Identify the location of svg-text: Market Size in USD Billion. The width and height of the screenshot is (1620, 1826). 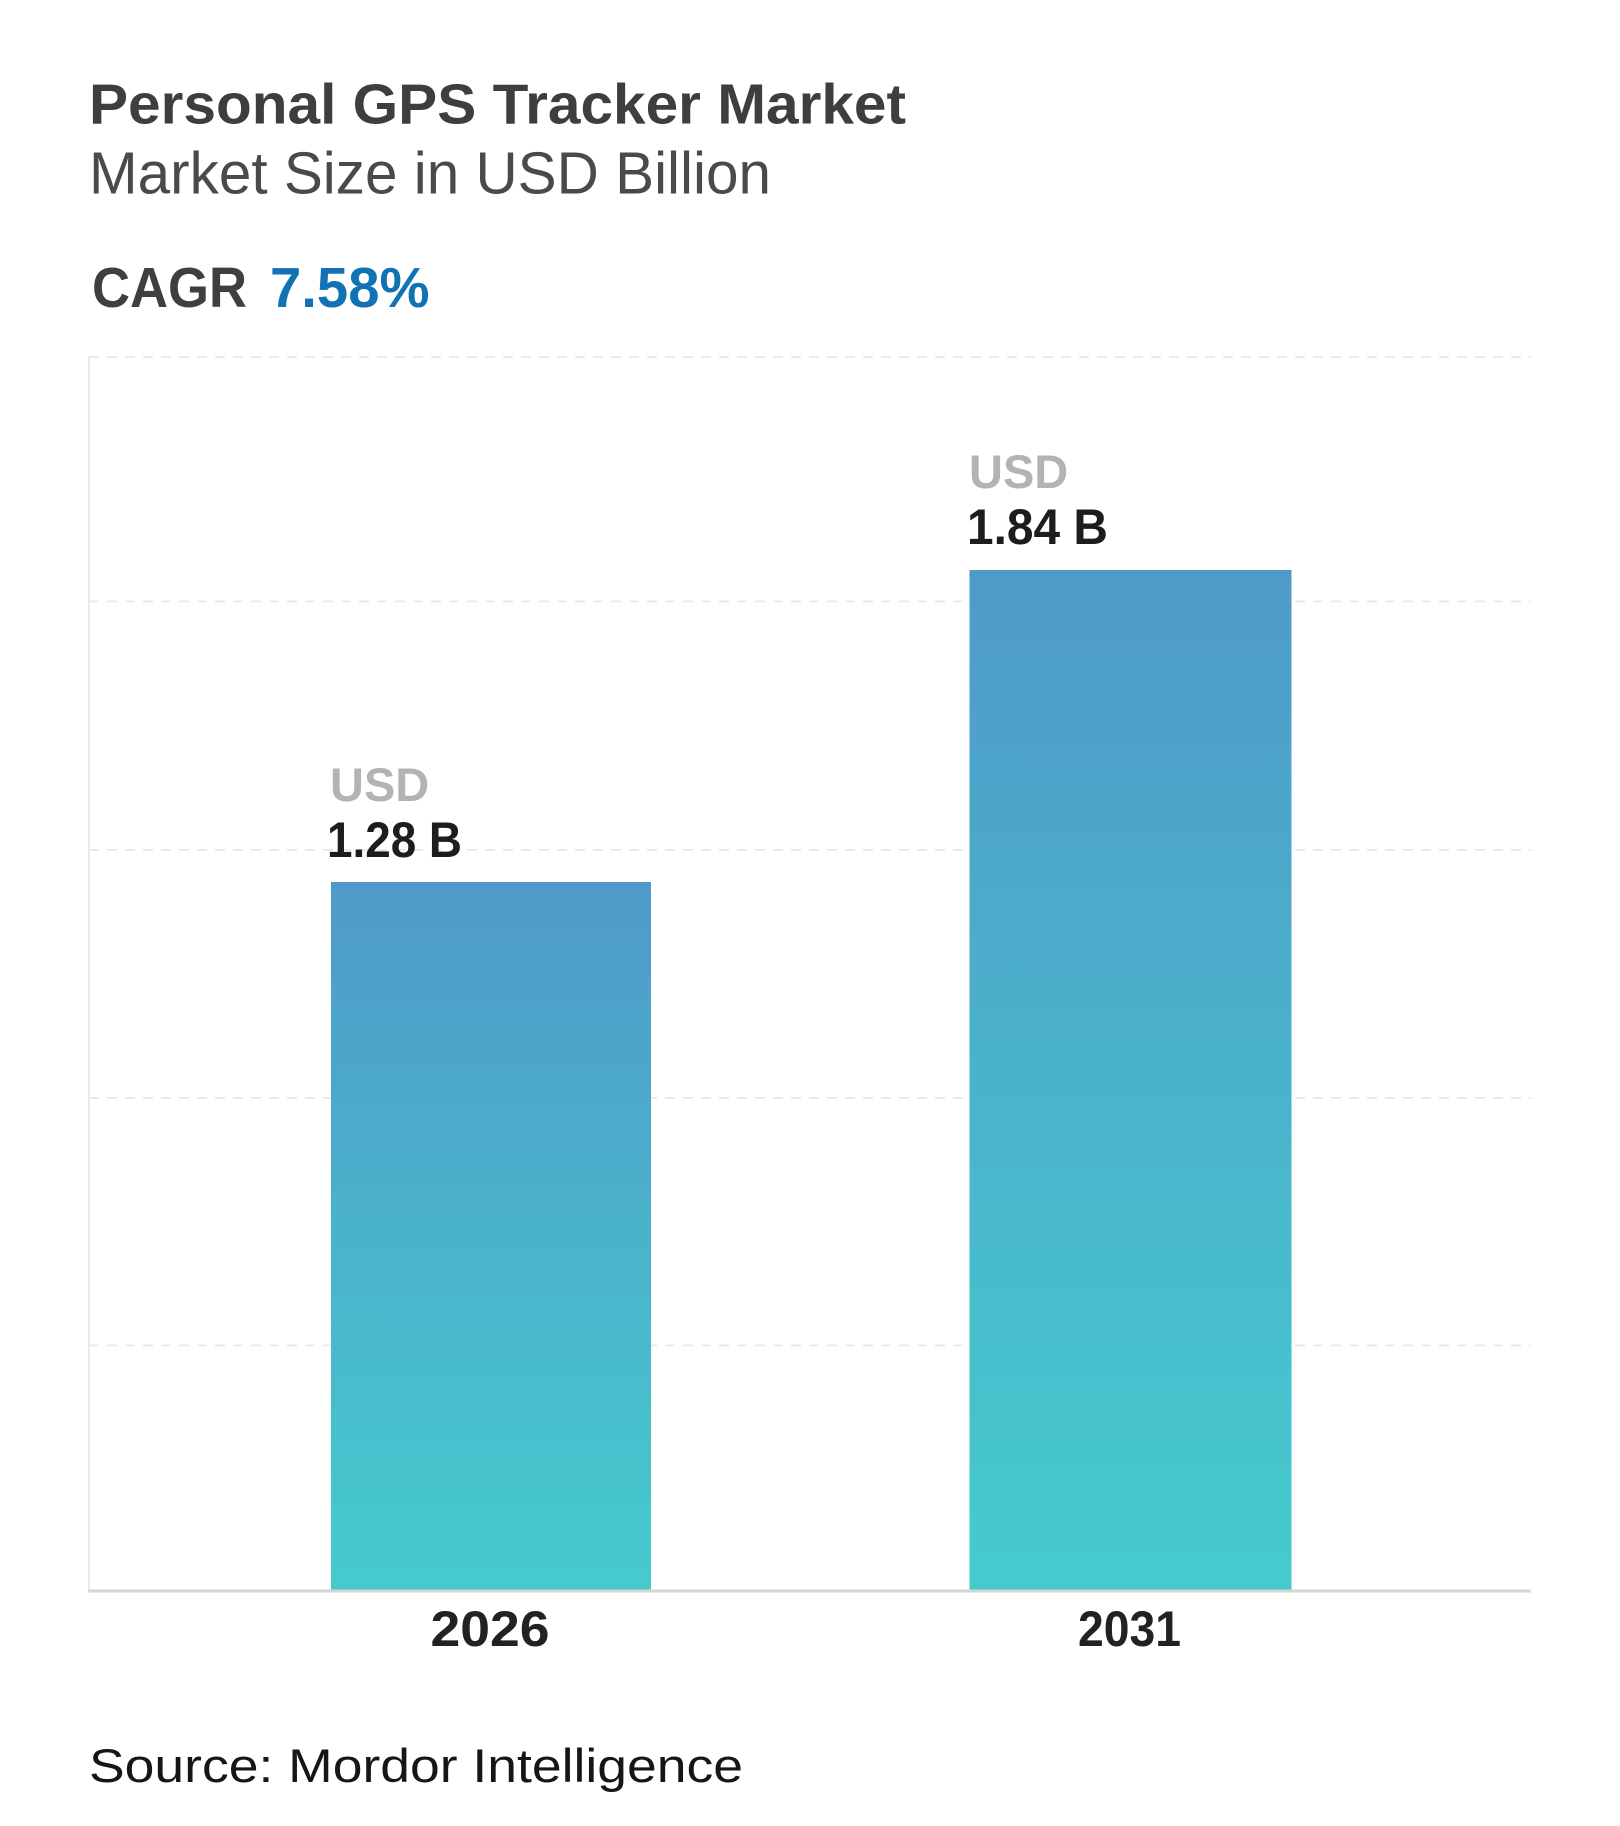
(430, 172).